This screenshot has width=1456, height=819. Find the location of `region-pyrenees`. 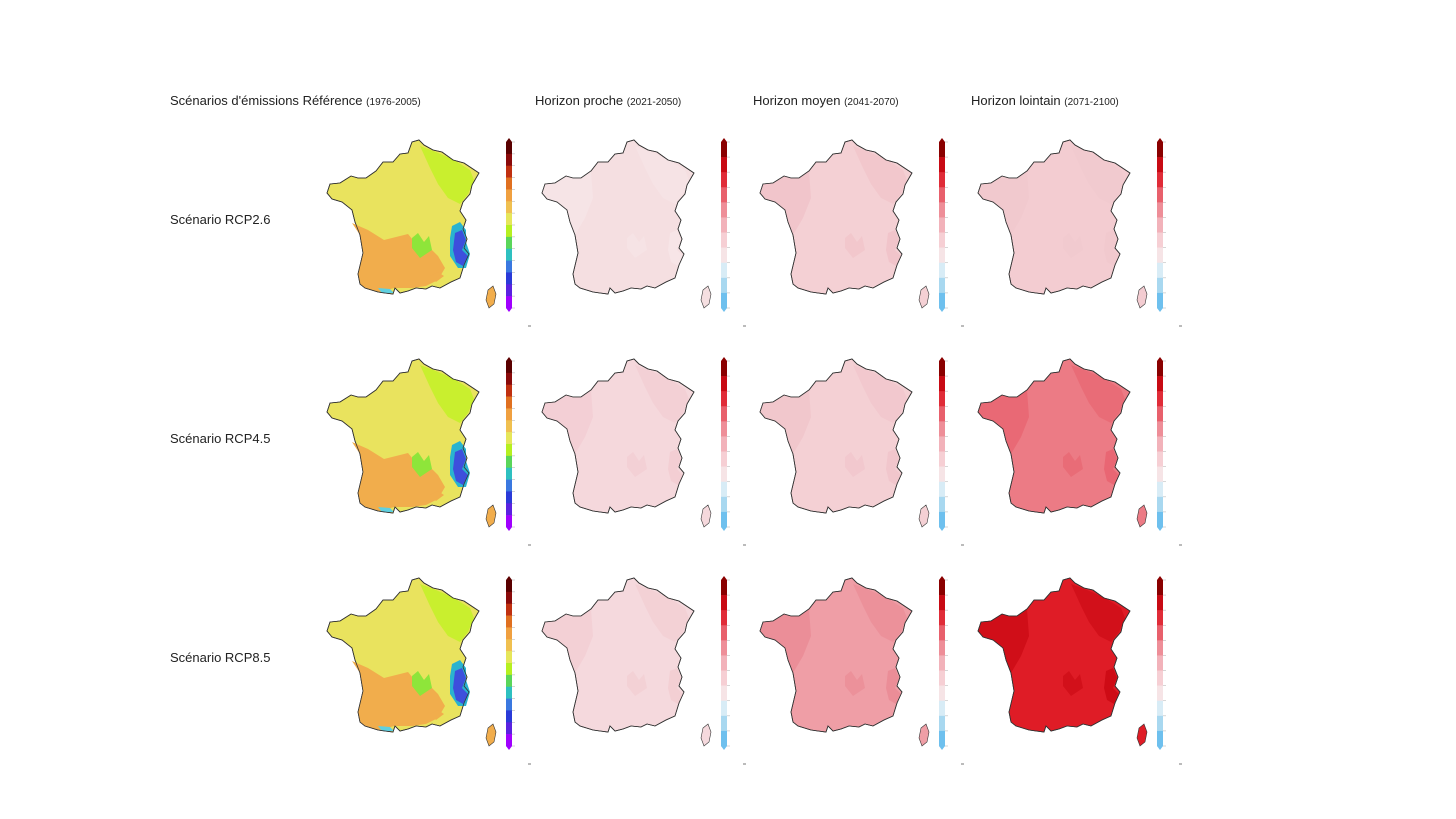

region-pyrenees is located at coordinates (386, 509).